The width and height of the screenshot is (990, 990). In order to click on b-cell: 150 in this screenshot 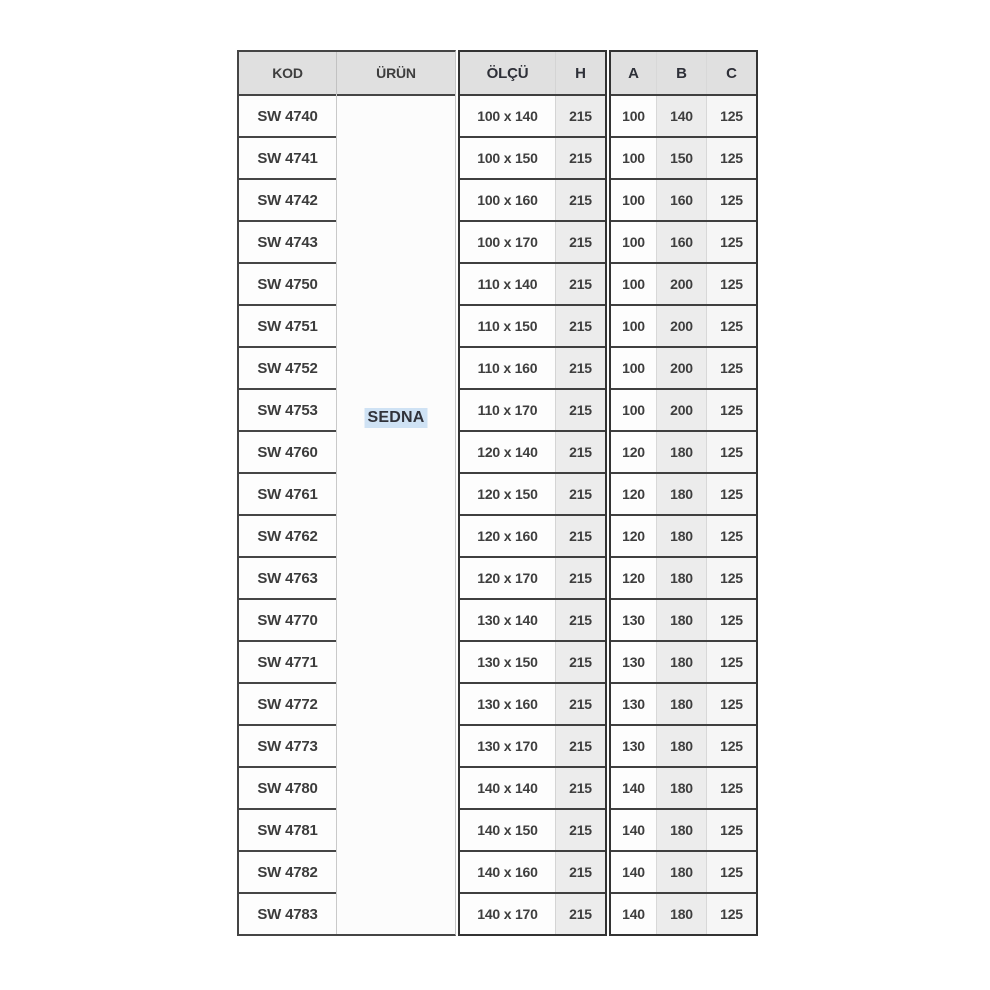, I will do `click(681, 158)`.